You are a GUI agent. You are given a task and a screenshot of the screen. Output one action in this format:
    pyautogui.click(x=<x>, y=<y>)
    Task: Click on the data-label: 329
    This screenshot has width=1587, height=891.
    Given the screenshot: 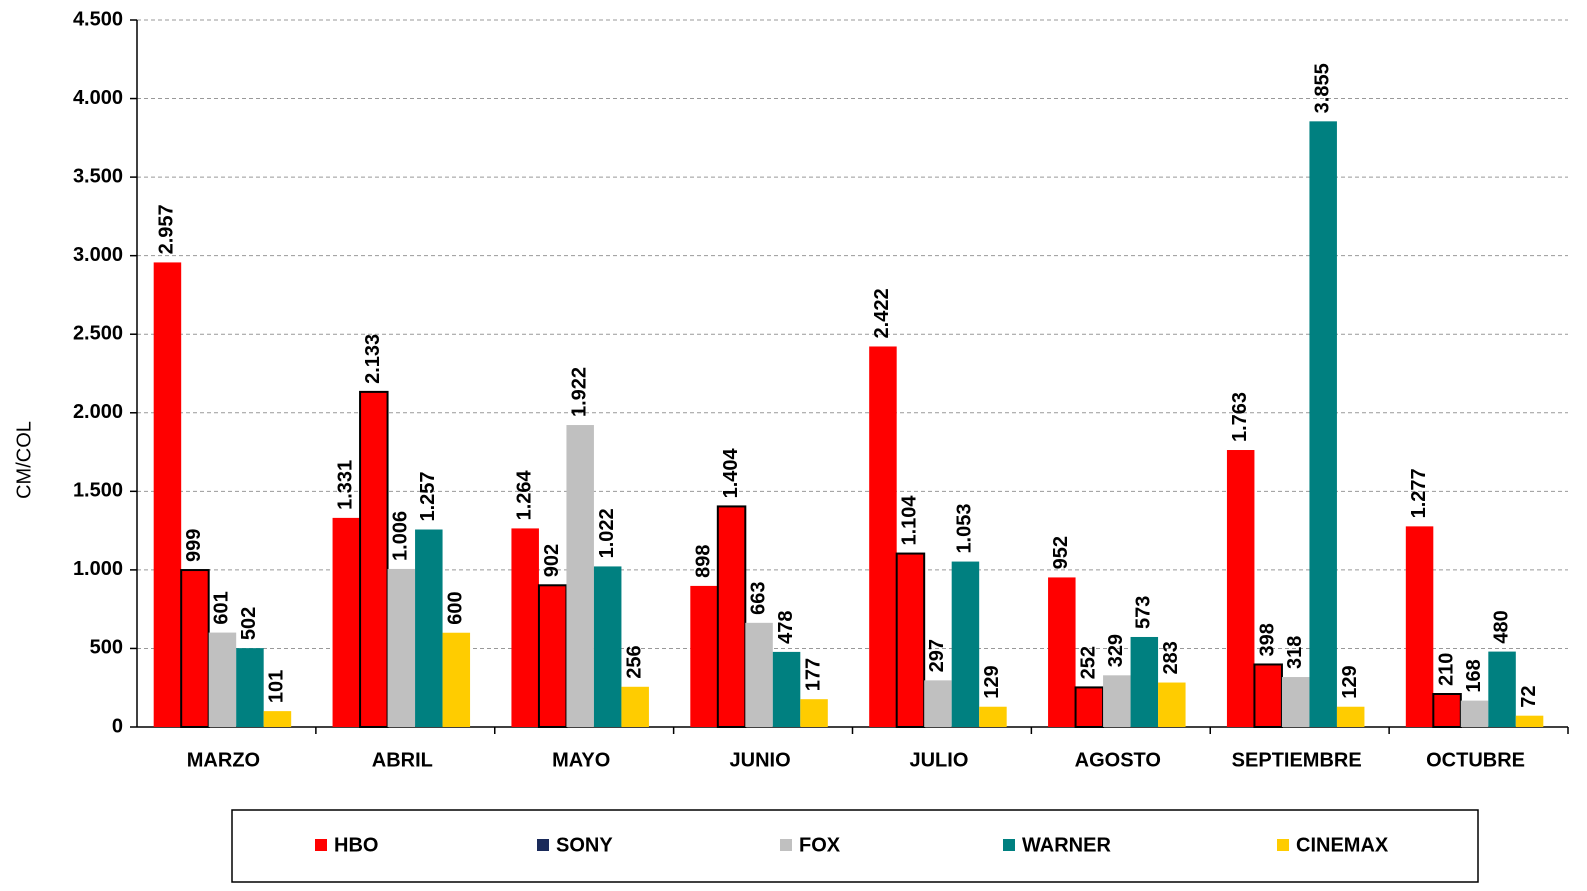 What is the action you would take?
    pyautogui.click(x=1116, y=650)
    